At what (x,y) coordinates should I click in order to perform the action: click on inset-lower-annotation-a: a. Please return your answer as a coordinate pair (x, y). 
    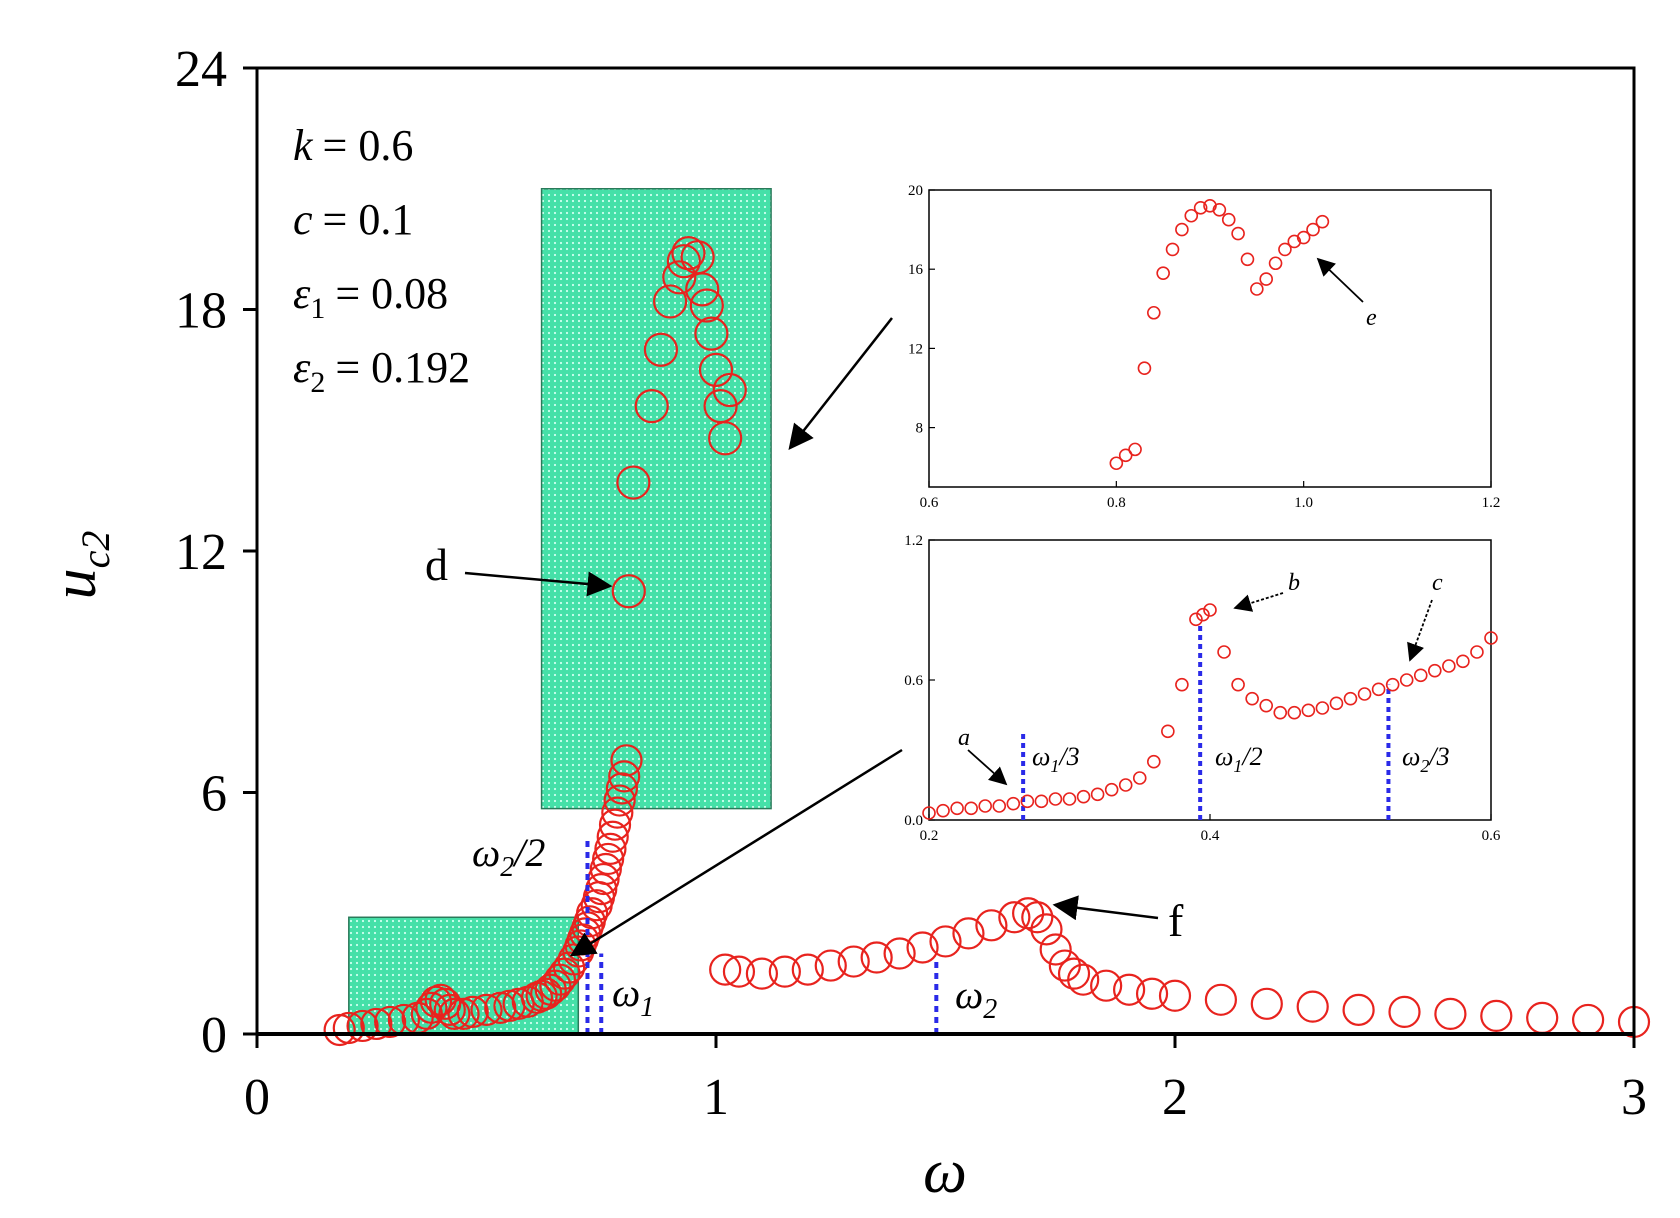
    Looking at the image, I should click on (964, 738).